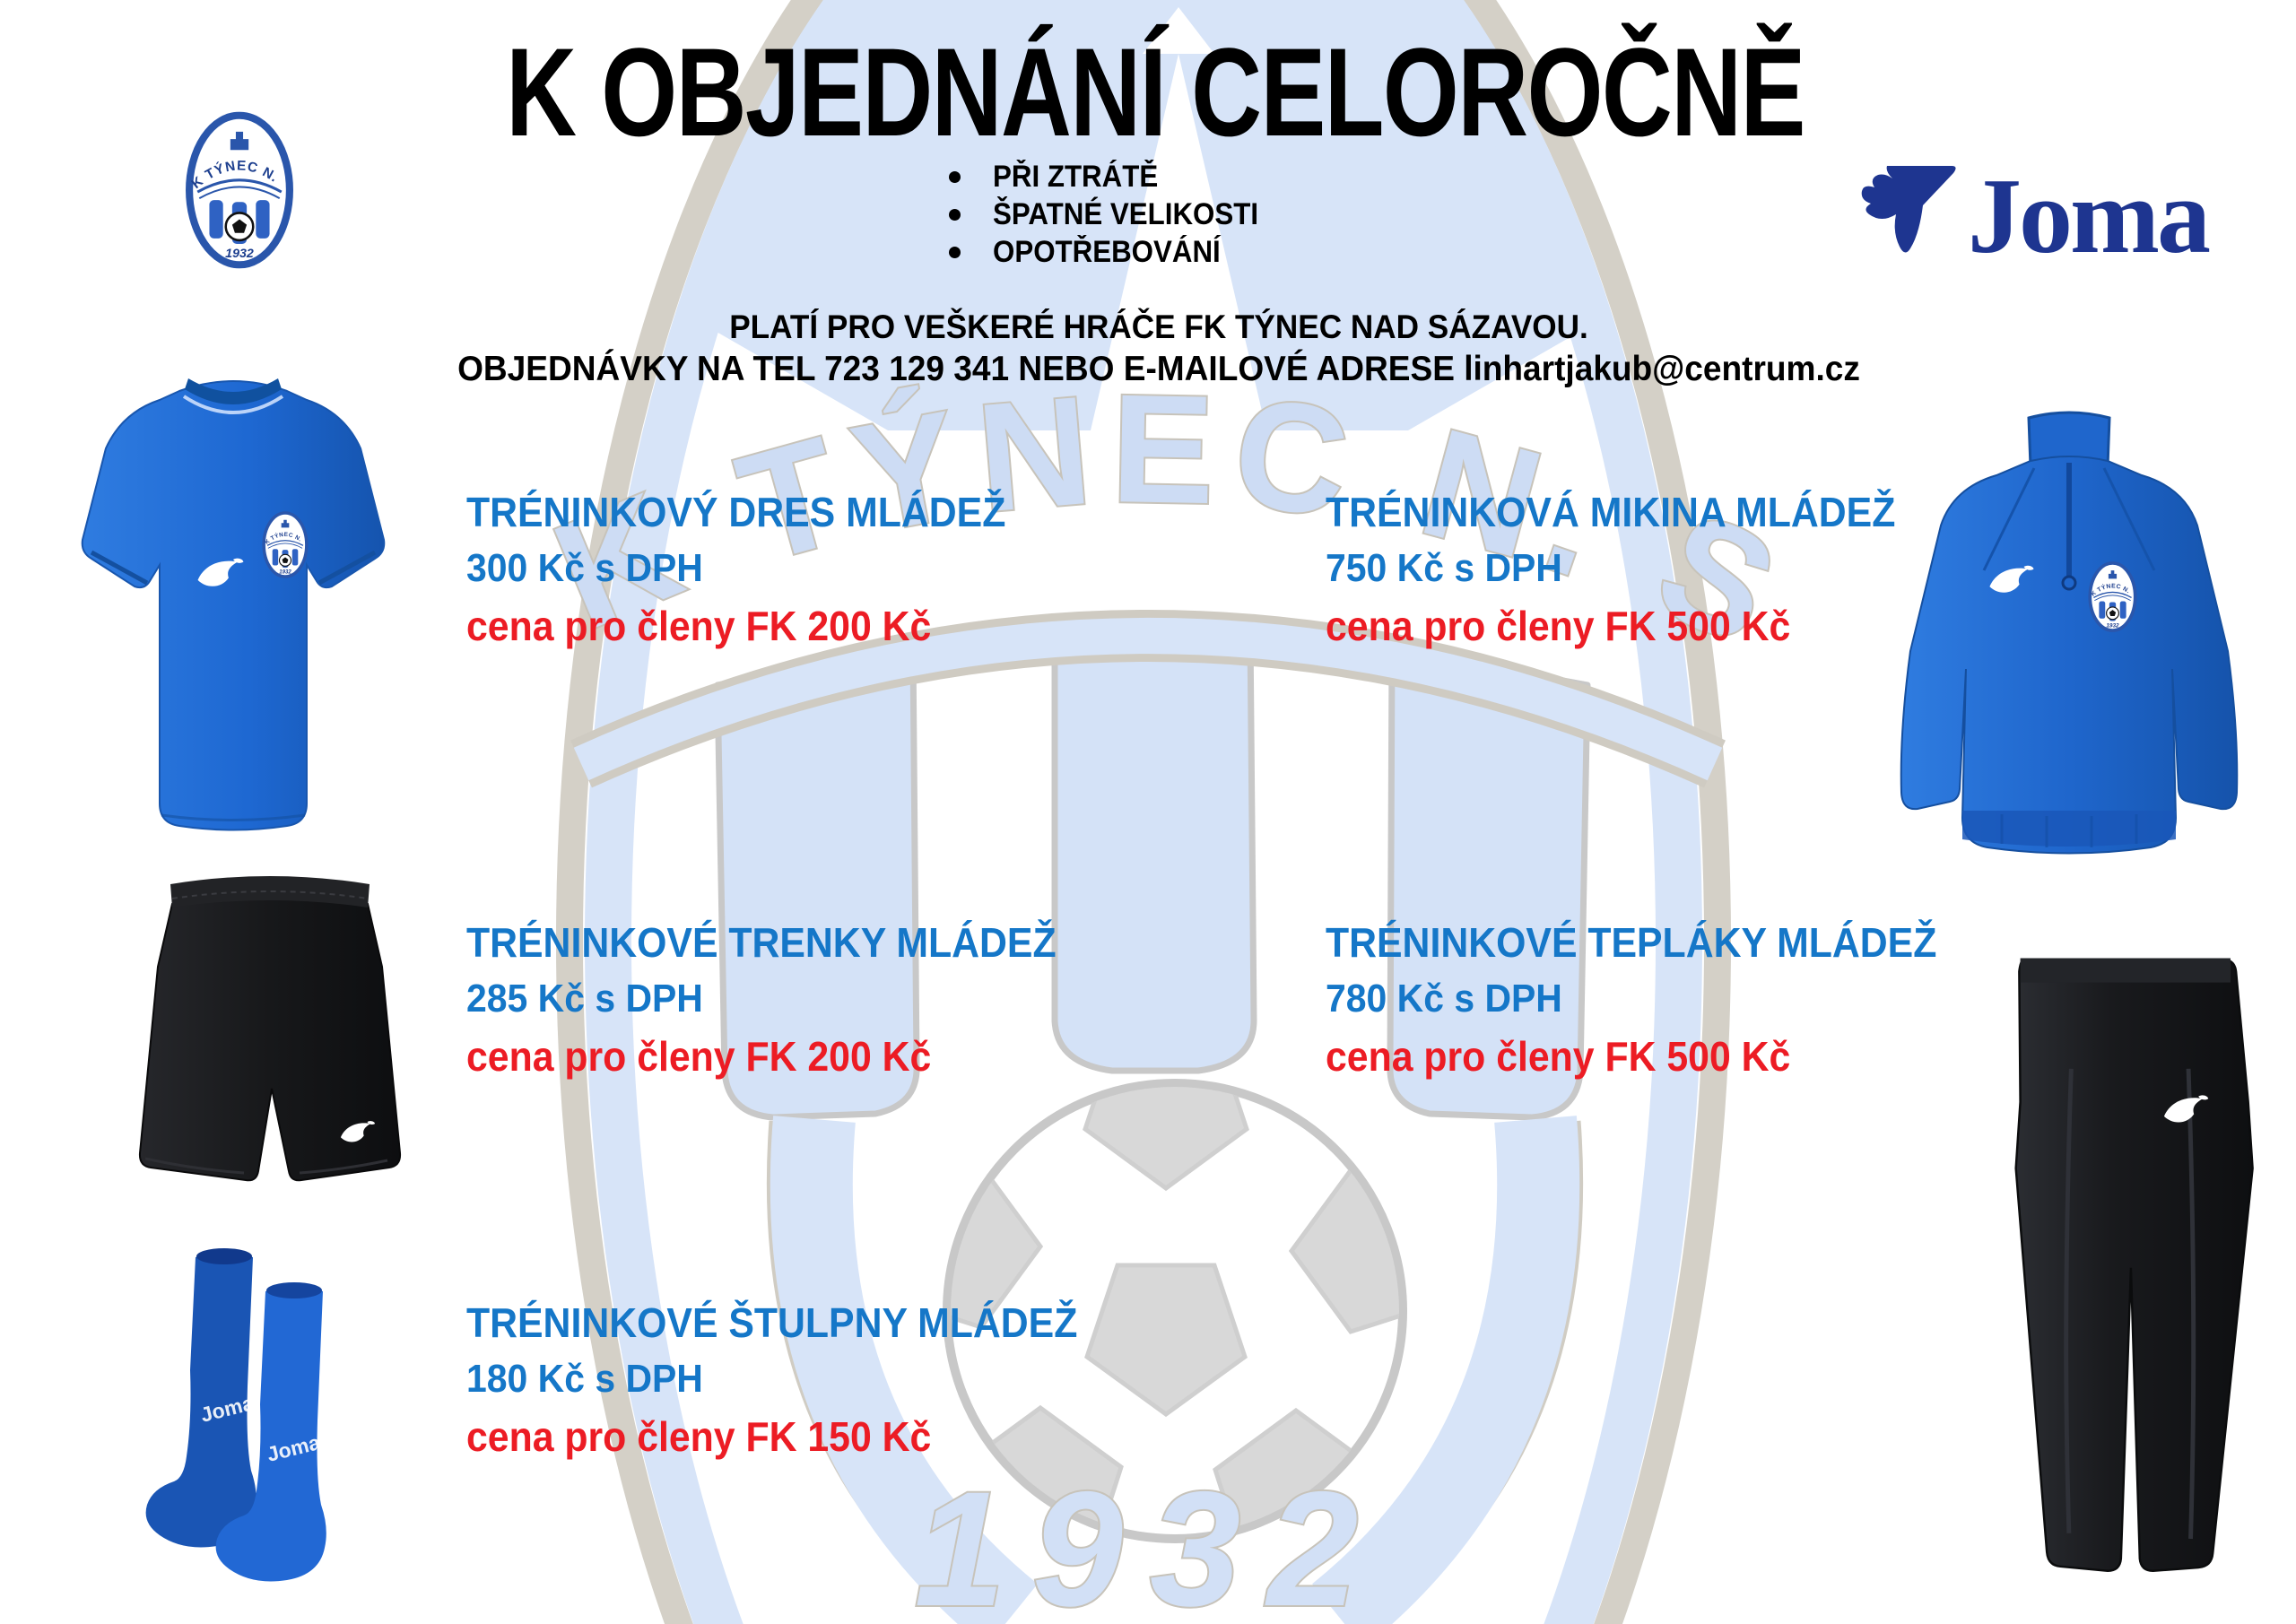  I want to click on product-price: 180 Kč s DPH, so click(584, 1379).